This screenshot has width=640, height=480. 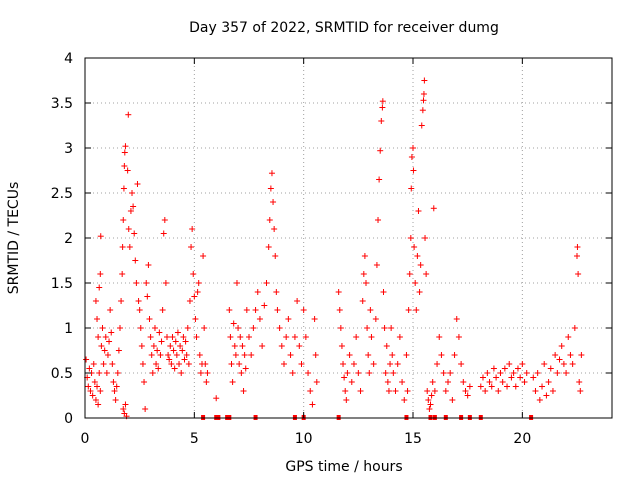 I want to click on y-tick-label: 4, so click(x=68, y=59).